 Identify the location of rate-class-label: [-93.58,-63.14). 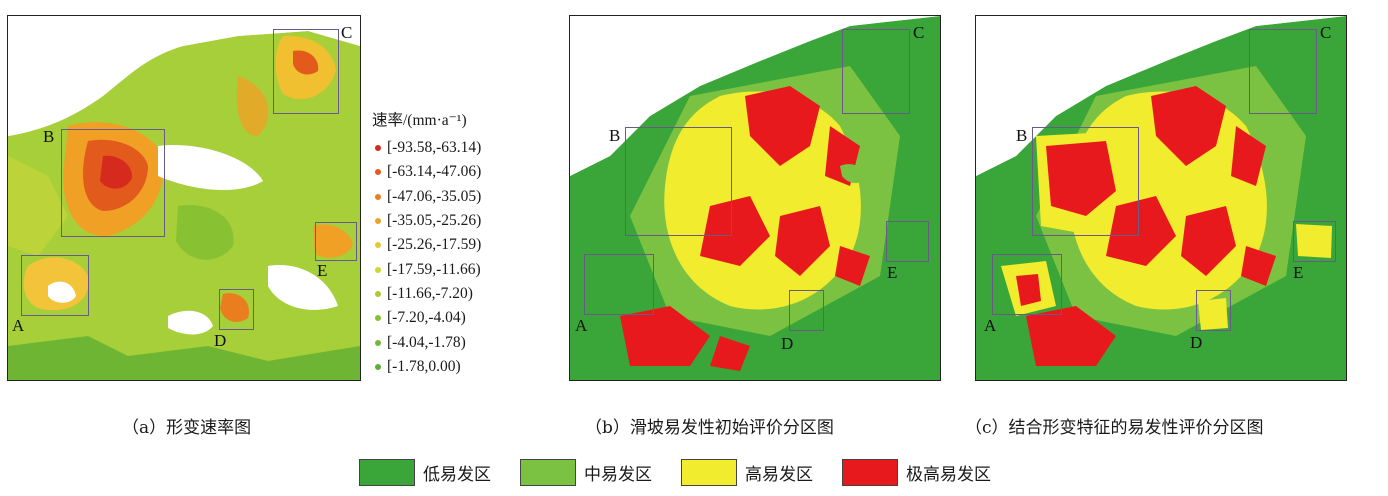
(434, 148).